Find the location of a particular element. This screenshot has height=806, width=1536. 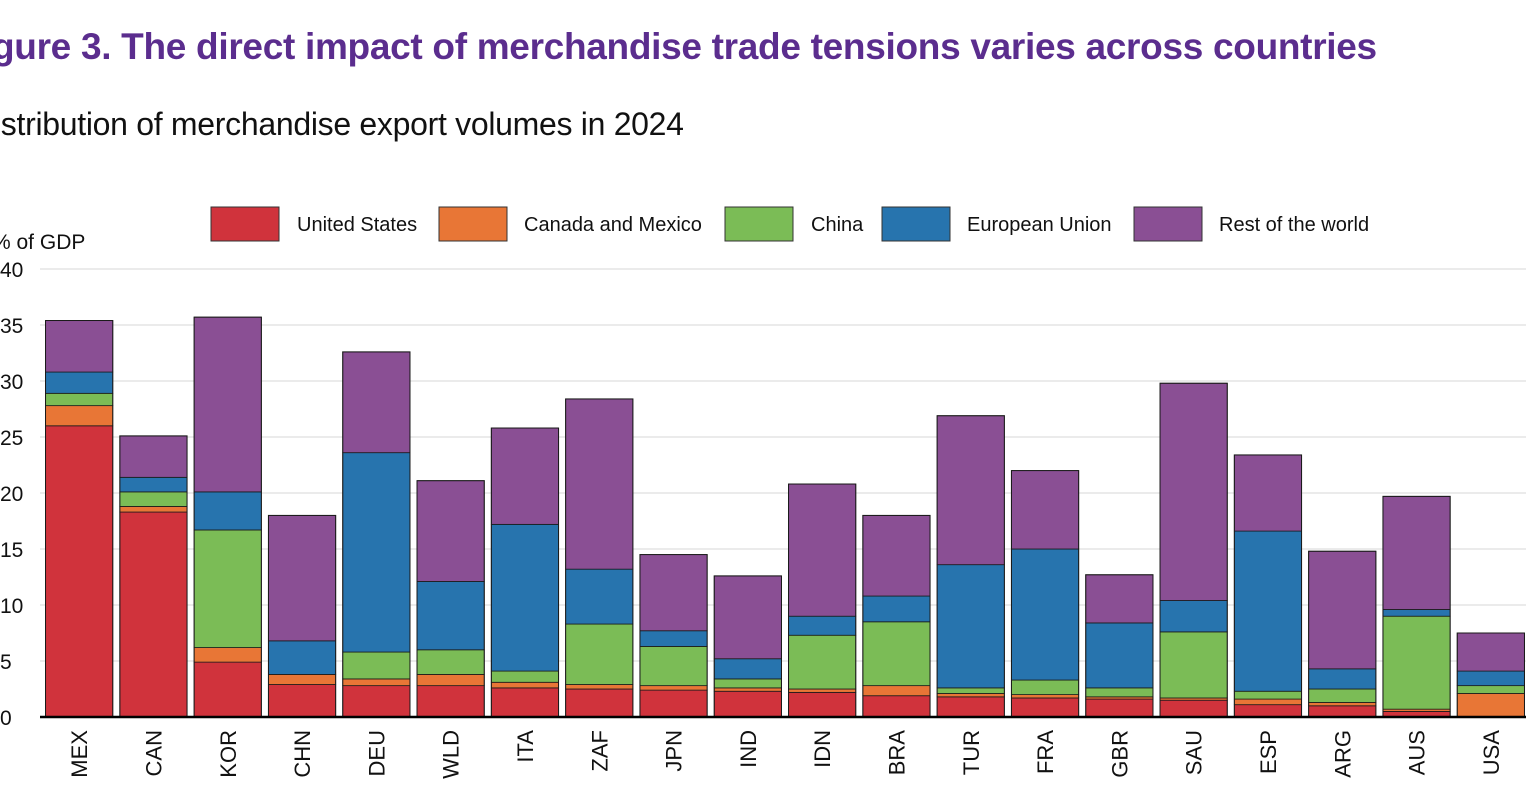

y-tick-label: 5 is located at coordinates (6, 662).